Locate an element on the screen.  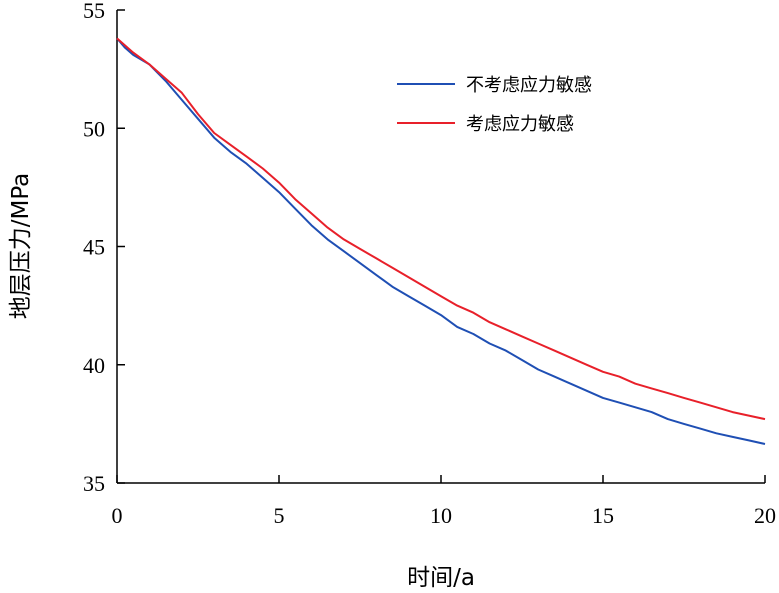
x-tick-label: 5 is located at coordinates (279, 515).